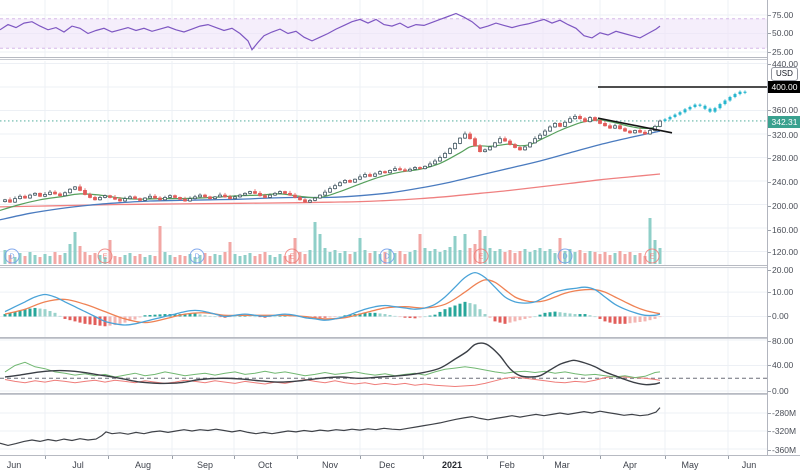 Image resolution: width=800 pixels, height=472 pixels. I want to click on time-axis-label: Apr, so click(630, 465).